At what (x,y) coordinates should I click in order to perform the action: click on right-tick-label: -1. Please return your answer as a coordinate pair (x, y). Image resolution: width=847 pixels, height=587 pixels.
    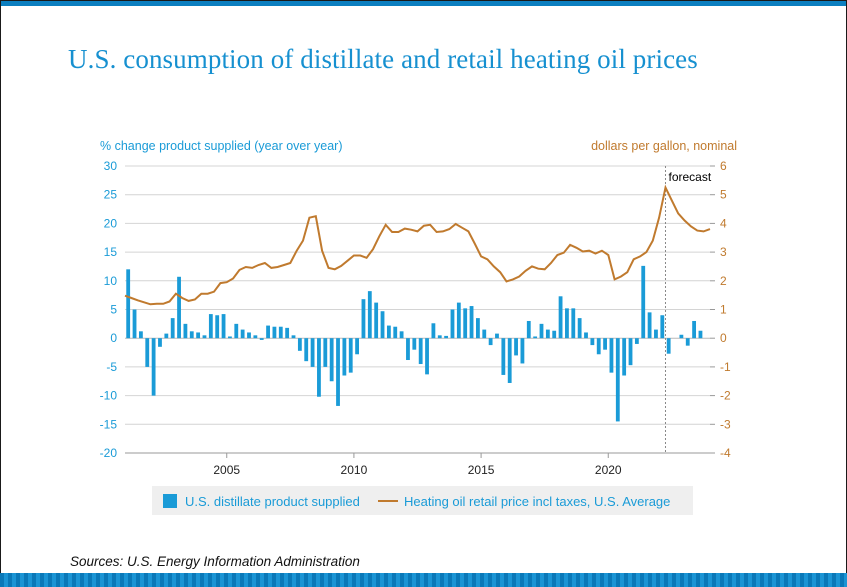
    Looking at the image, I should click on (725, 367).